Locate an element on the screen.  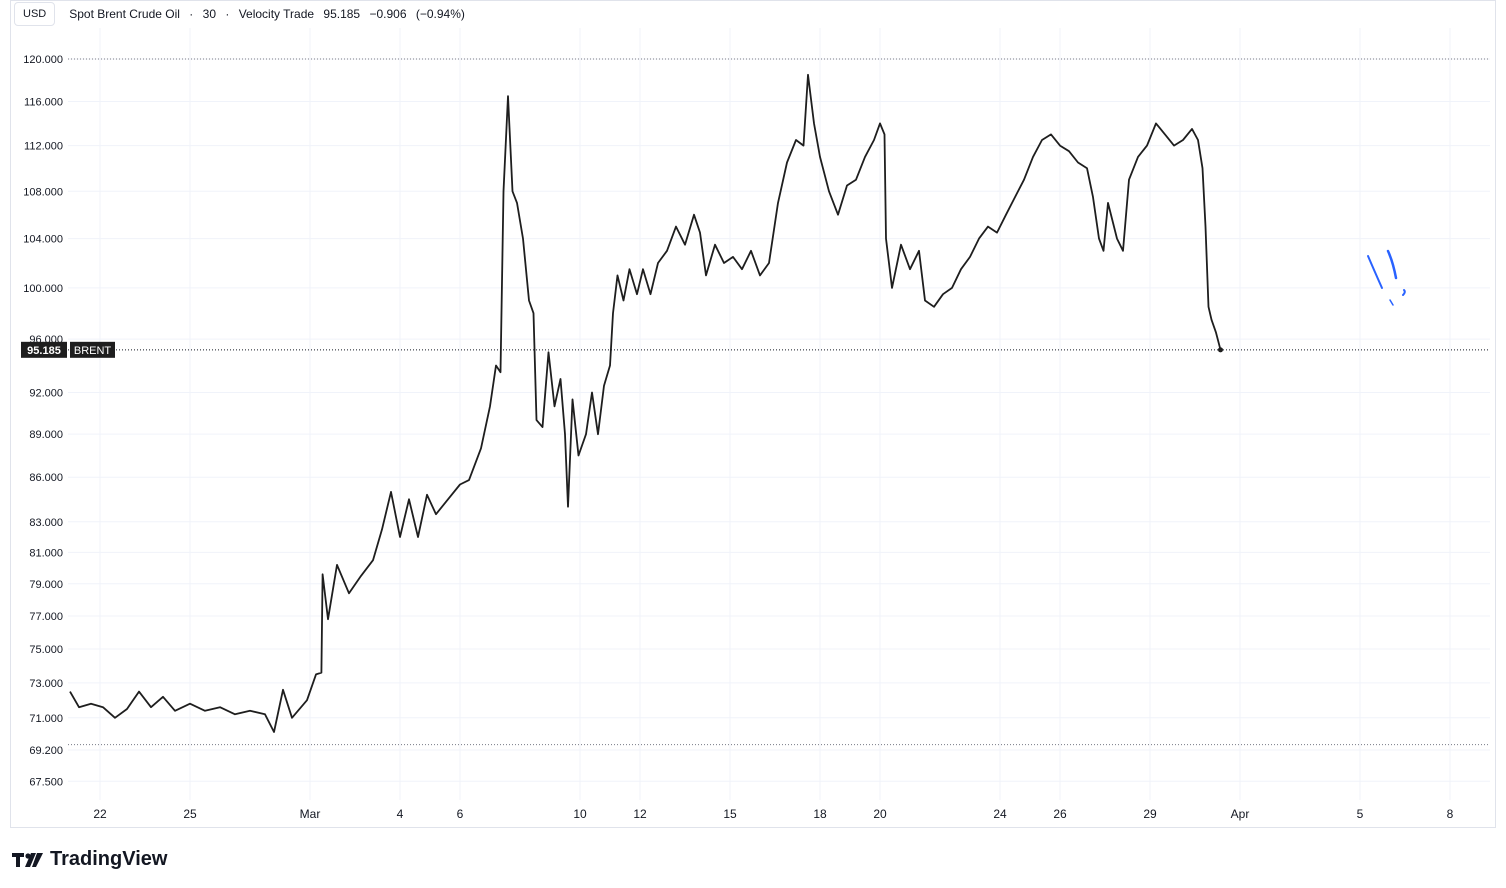
y-tick-label: 73.000 is located at coordinates (46, 684).